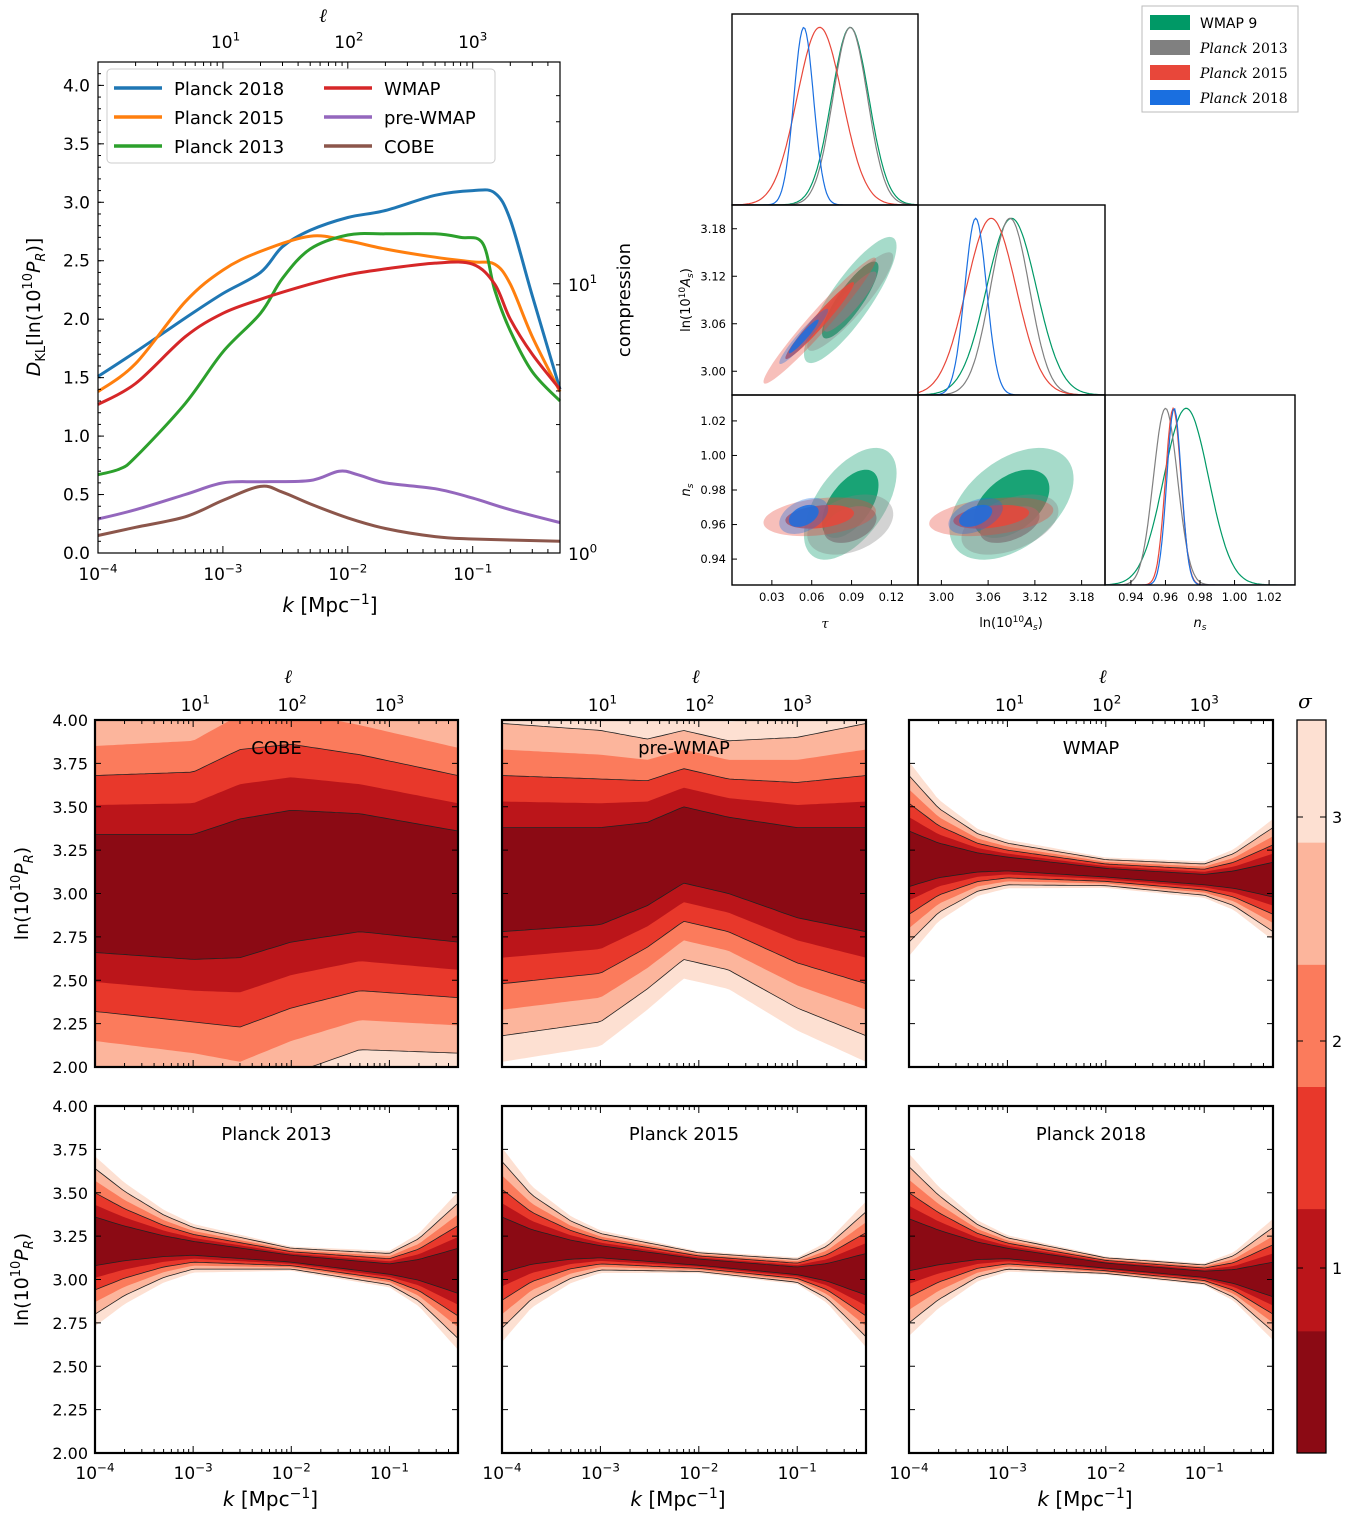 The height and width of the screenshot is (1522, 1346). Describe the element at coordinates (23, 1279) in the screenshot. I see `rec-y-axis-label: ln(1010PR)` at that location.